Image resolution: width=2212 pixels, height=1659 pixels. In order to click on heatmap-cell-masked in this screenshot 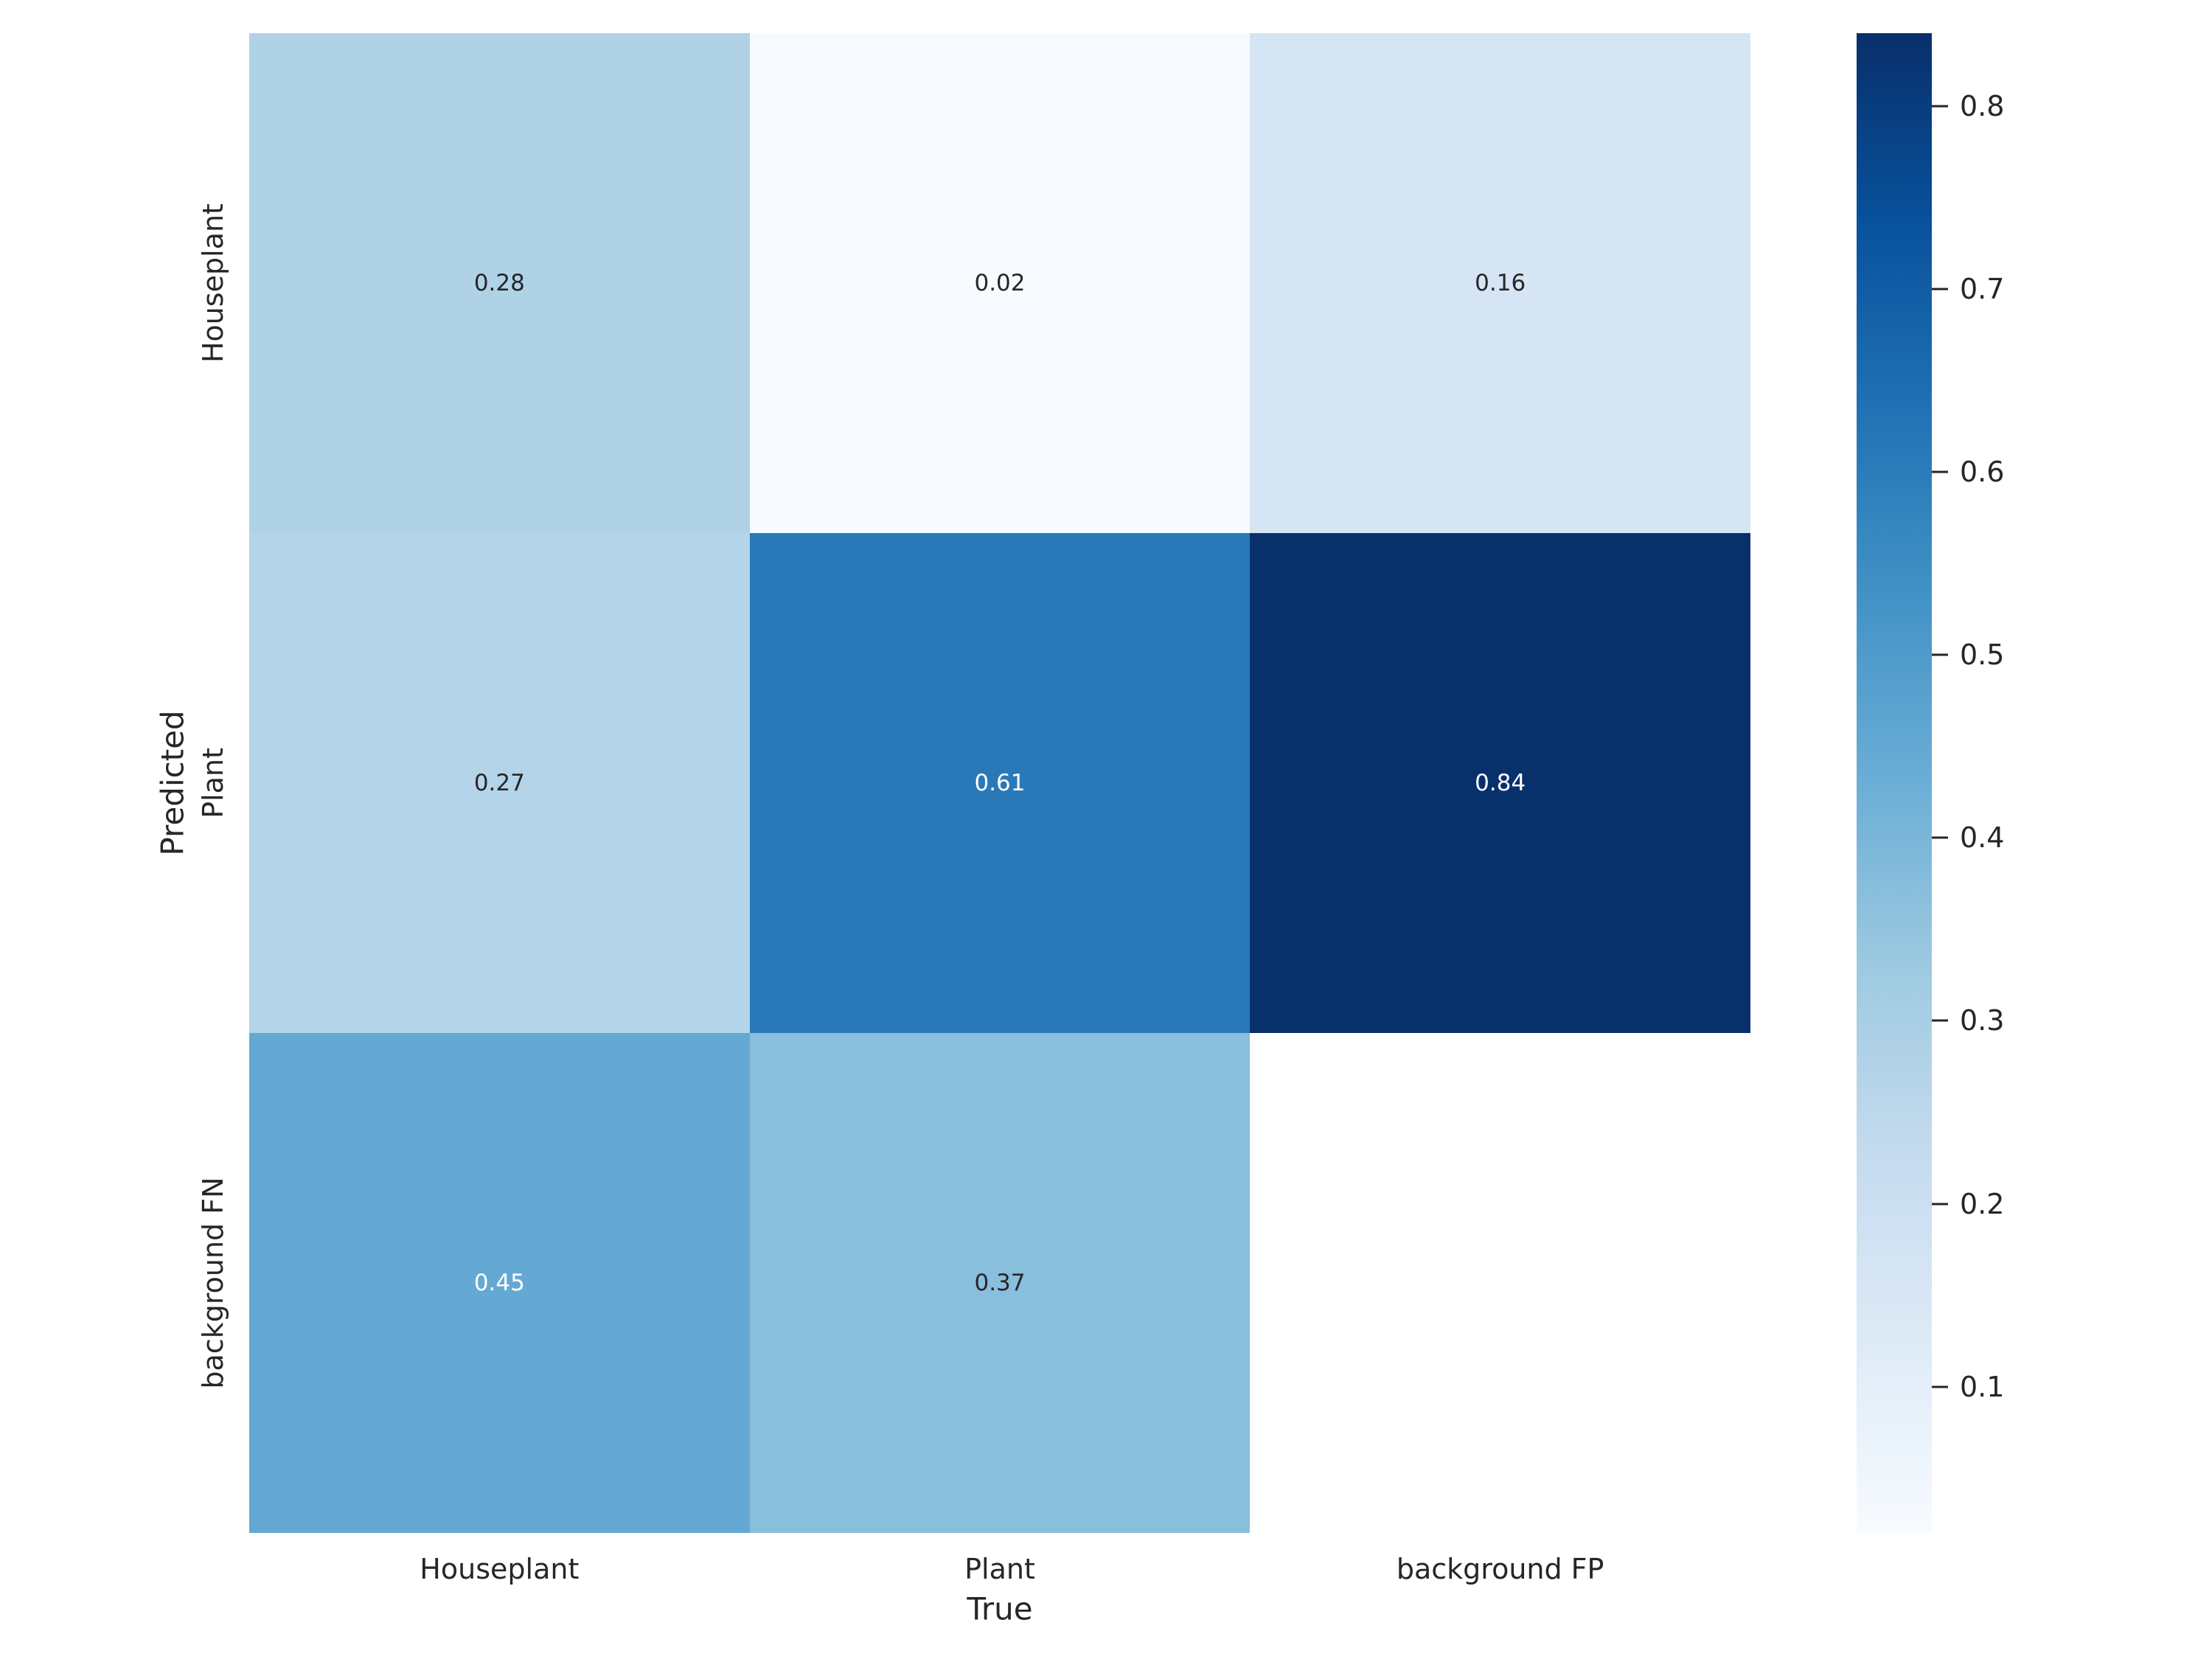, I will do `click(1500, 1283)`.